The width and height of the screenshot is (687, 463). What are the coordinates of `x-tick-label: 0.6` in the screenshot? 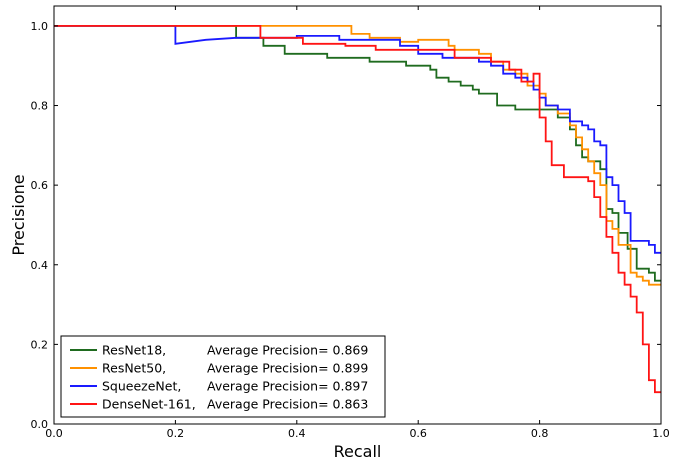 It's located at (418, 433).